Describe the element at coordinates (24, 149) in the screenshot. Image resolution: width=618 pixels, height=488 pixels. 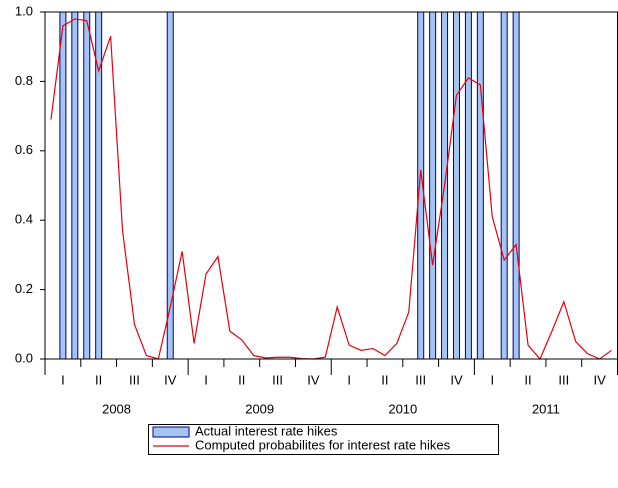
I see `y-tick-label: 0.6` at that location.